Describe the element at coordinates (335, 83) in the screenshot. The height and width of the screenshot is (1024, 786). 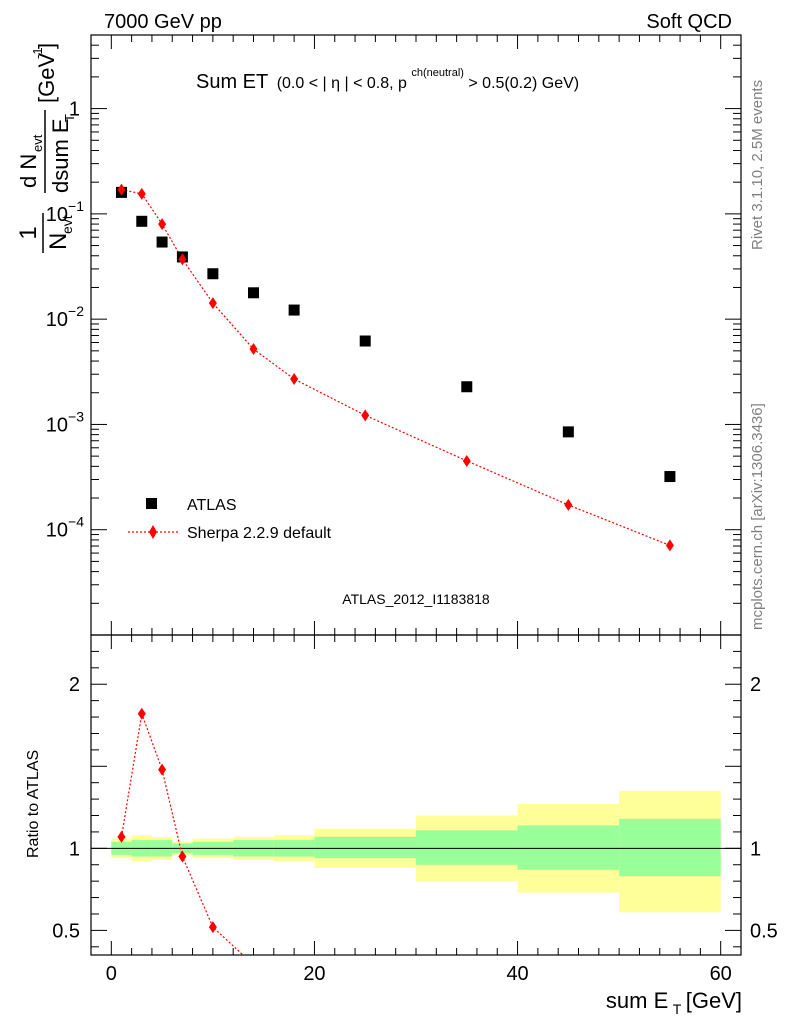
I see `plot-title-eta: η` at that location.